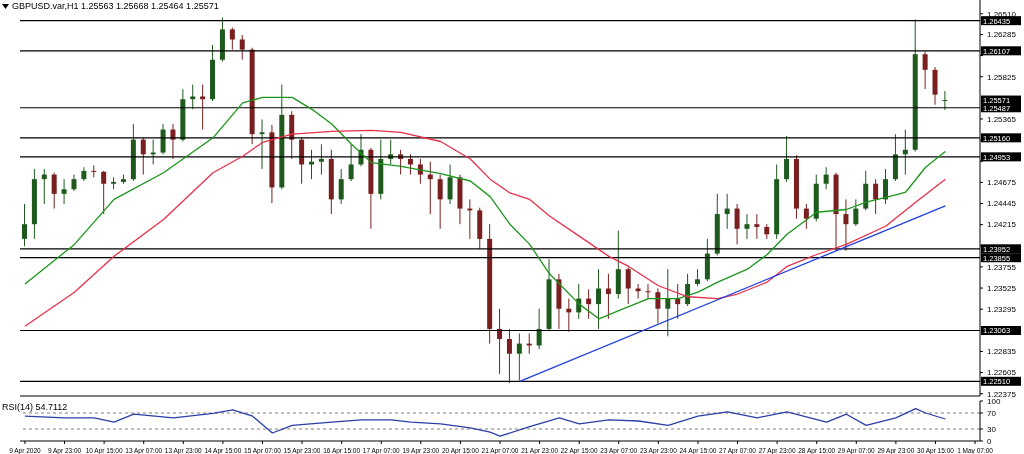 Image resolution: width=1024 pixels, height=454 pixels. What do you see at coordinates (1002, 204) in the screenshot?
I see `y-tick-label: 1.24445` at bounding box center [1002, 204].